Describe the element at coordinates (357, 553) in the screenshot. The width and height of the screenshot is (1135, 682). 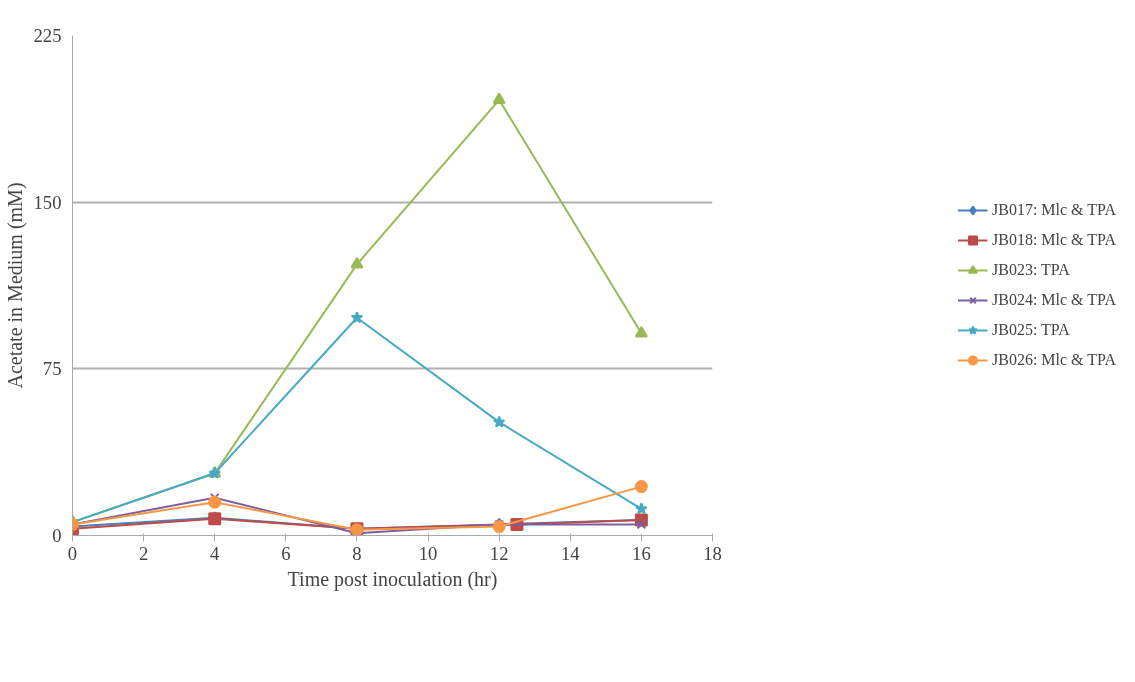
I see `x-tick-label: 8` at that location.